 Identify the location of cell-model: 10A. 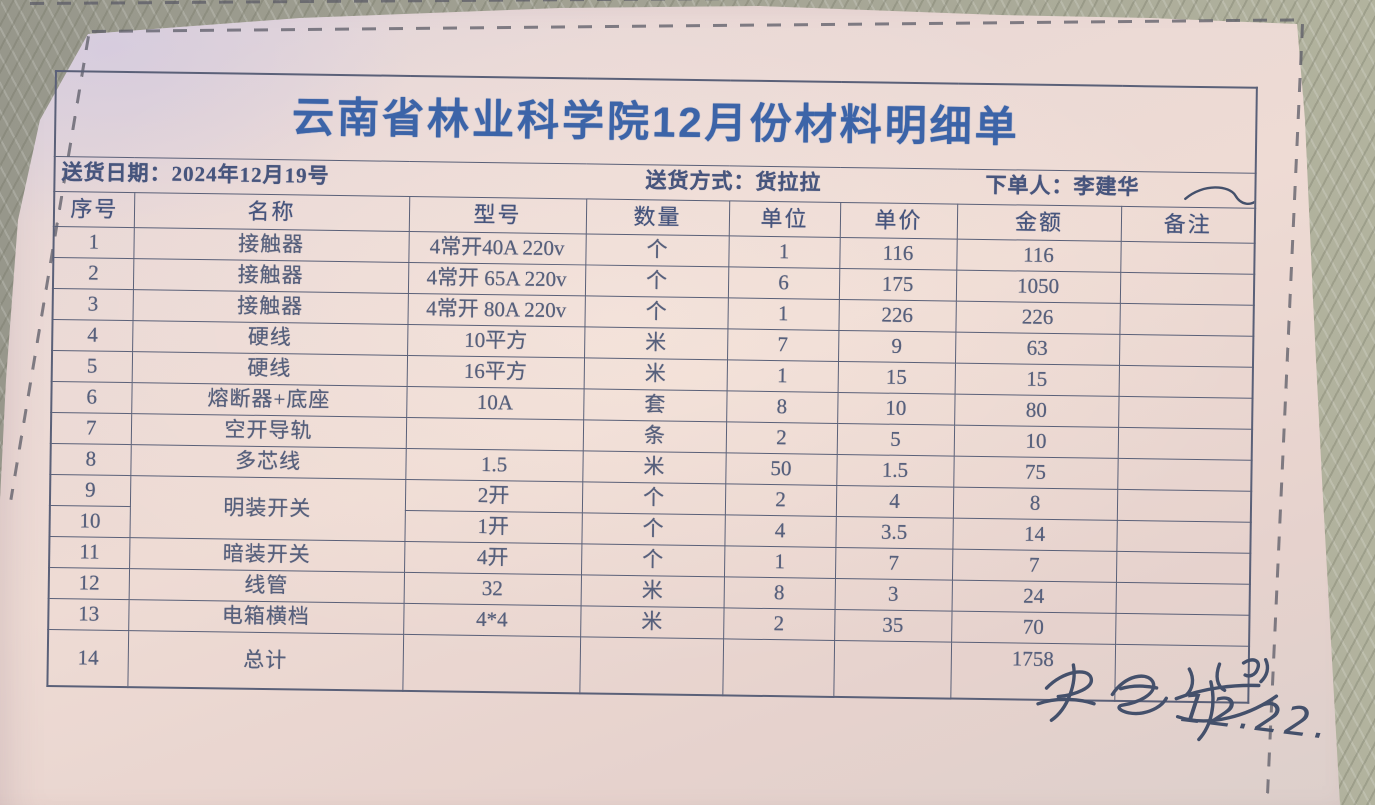
(495, 403).